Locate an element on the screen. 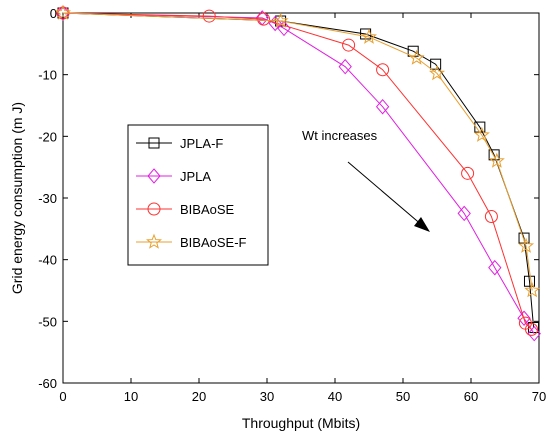 The image size is (550, 440). x-tick-label: 10 is located at coordinates (131, 396).